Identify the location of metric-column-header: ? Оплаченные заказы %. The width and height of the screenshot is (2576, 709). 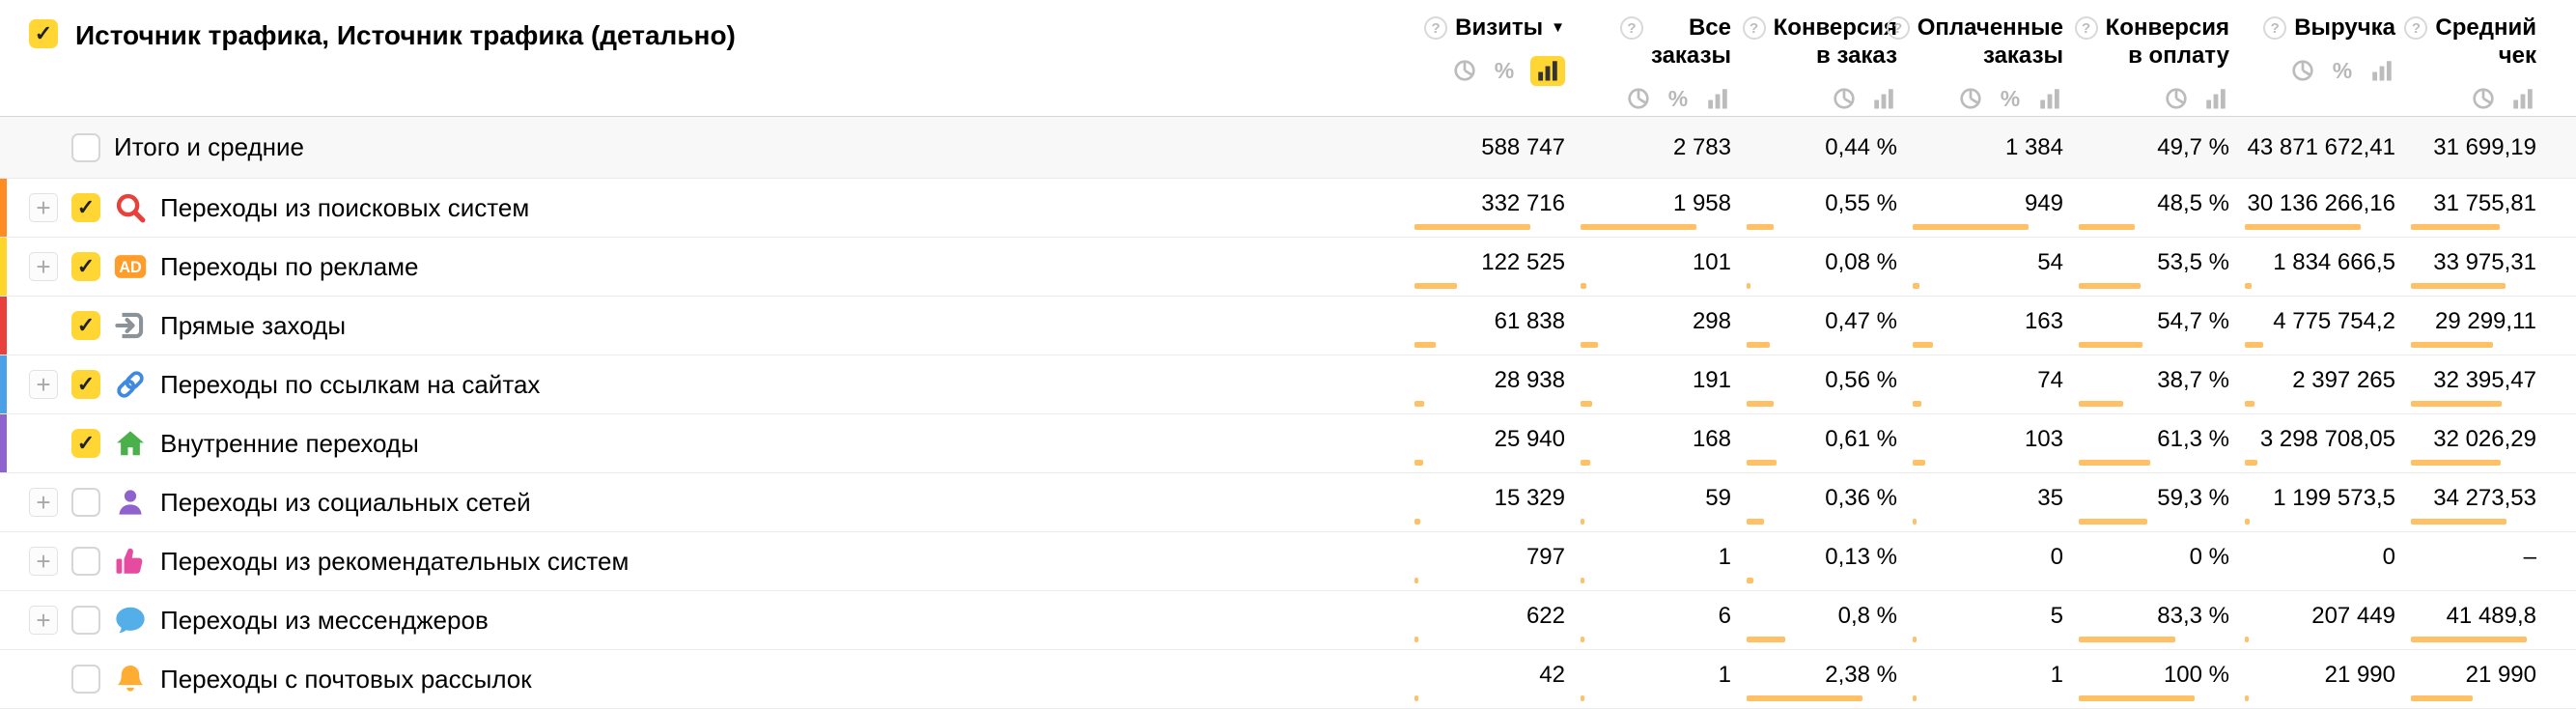
(1982, 58).